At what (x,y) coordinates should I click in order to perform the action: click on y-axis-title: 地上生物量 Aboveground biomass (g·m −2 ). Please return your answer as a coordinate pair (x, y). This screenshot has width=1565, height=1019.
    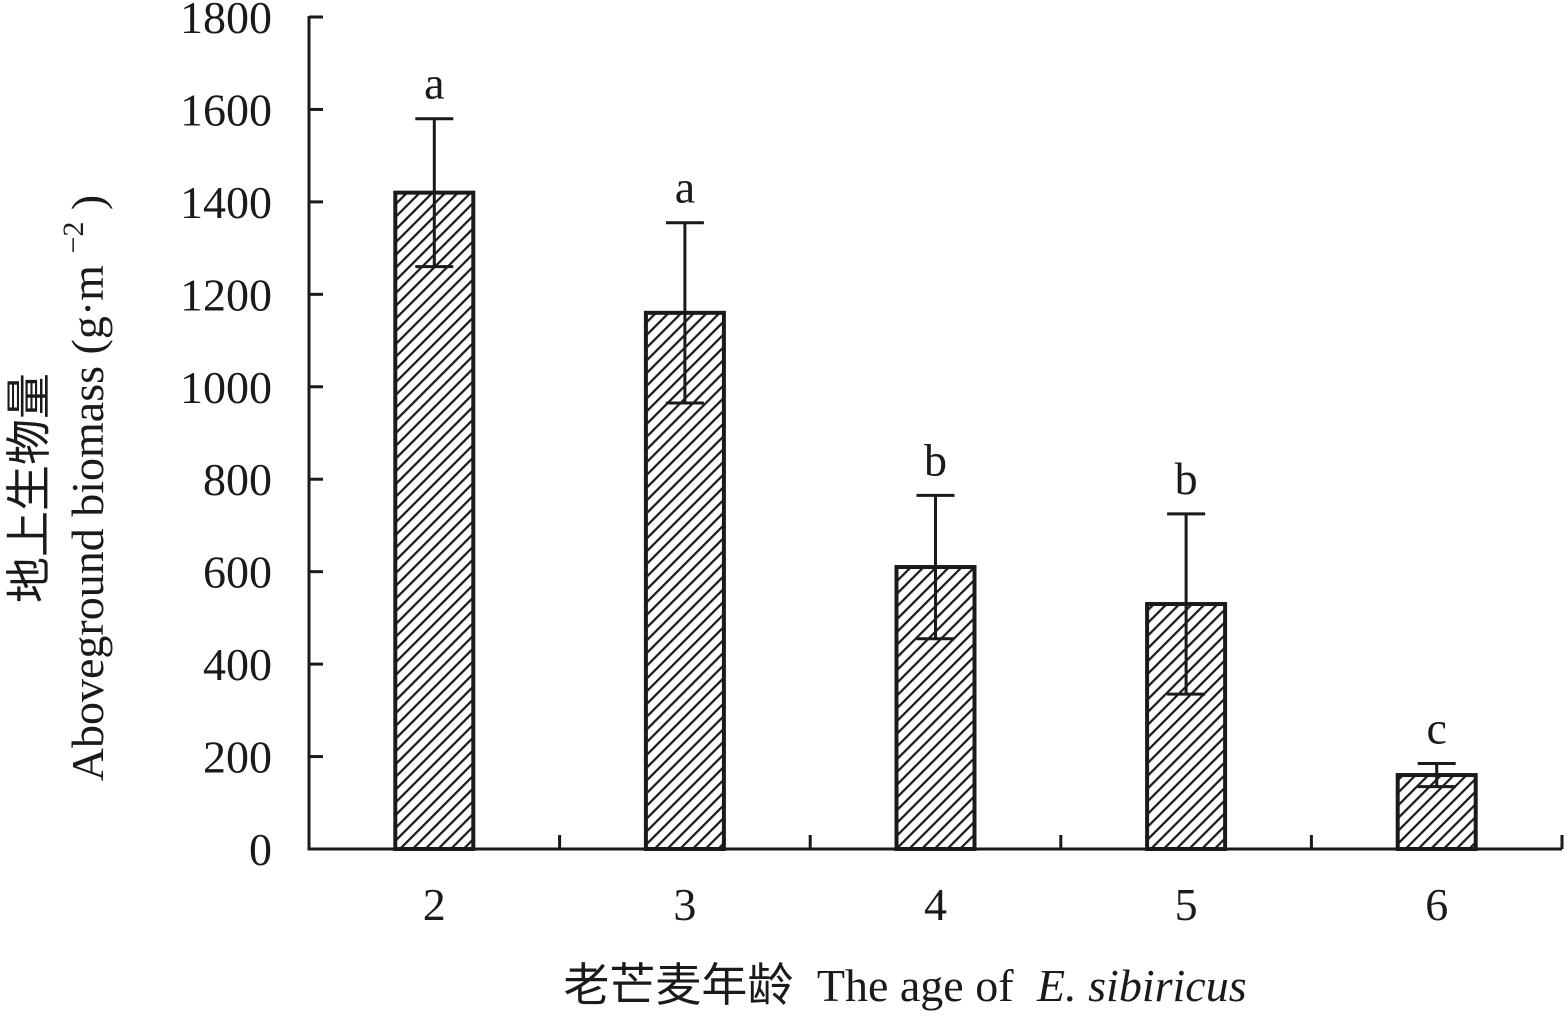
    Looking at the image, I should click on (58, 488).